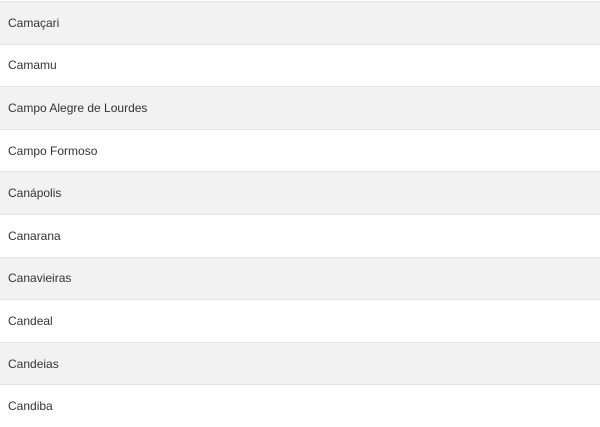 The width and height of the screenshot is (600, 427). I want to click on list-item-label: Camaçari, so click(34, 22).